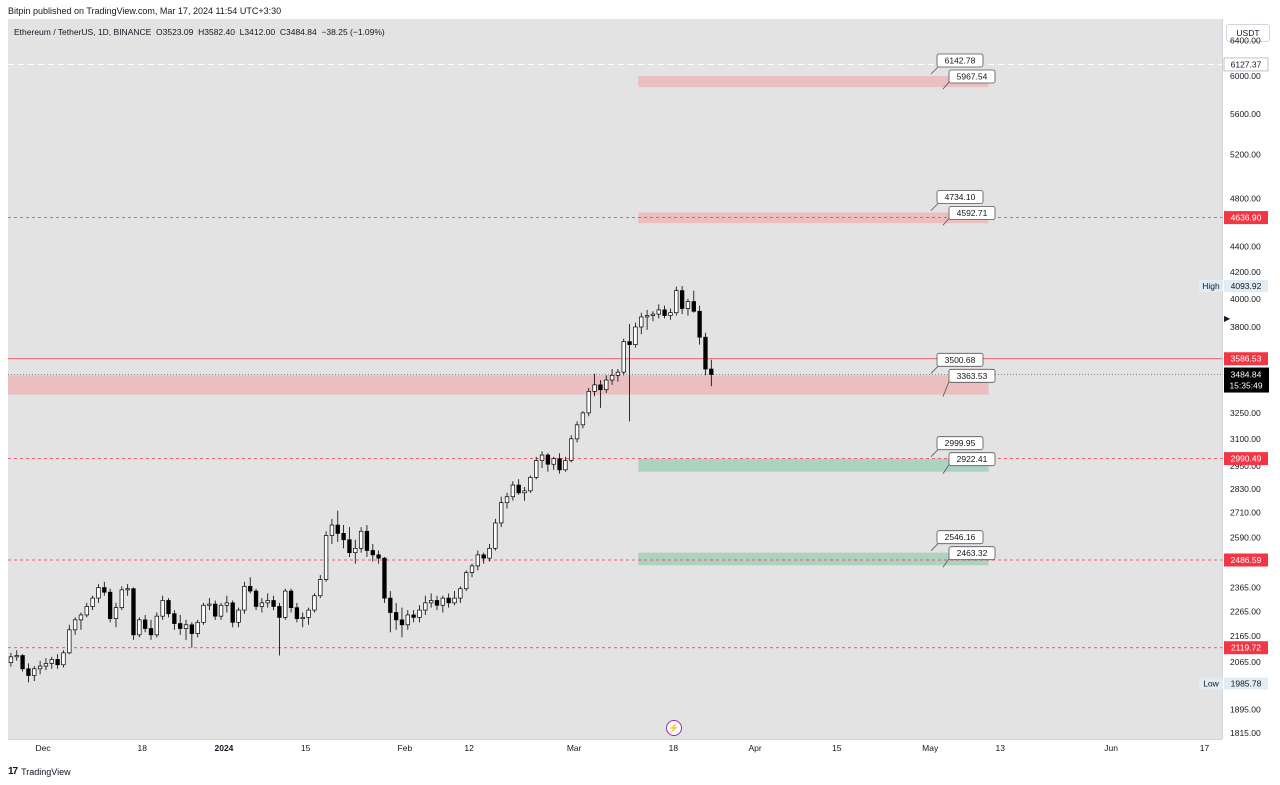  I want to click on current-price-badge, so click(1246, 380).